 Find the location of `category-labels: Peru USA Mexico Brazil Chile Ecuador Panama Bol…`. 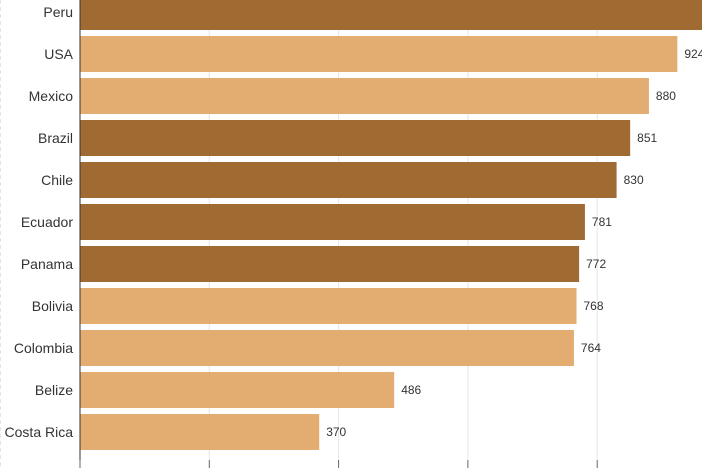

category-labels: Peru USA Mexico Brazil Chile Ecuador Panama Bol… is located at coordinates (39, 222).